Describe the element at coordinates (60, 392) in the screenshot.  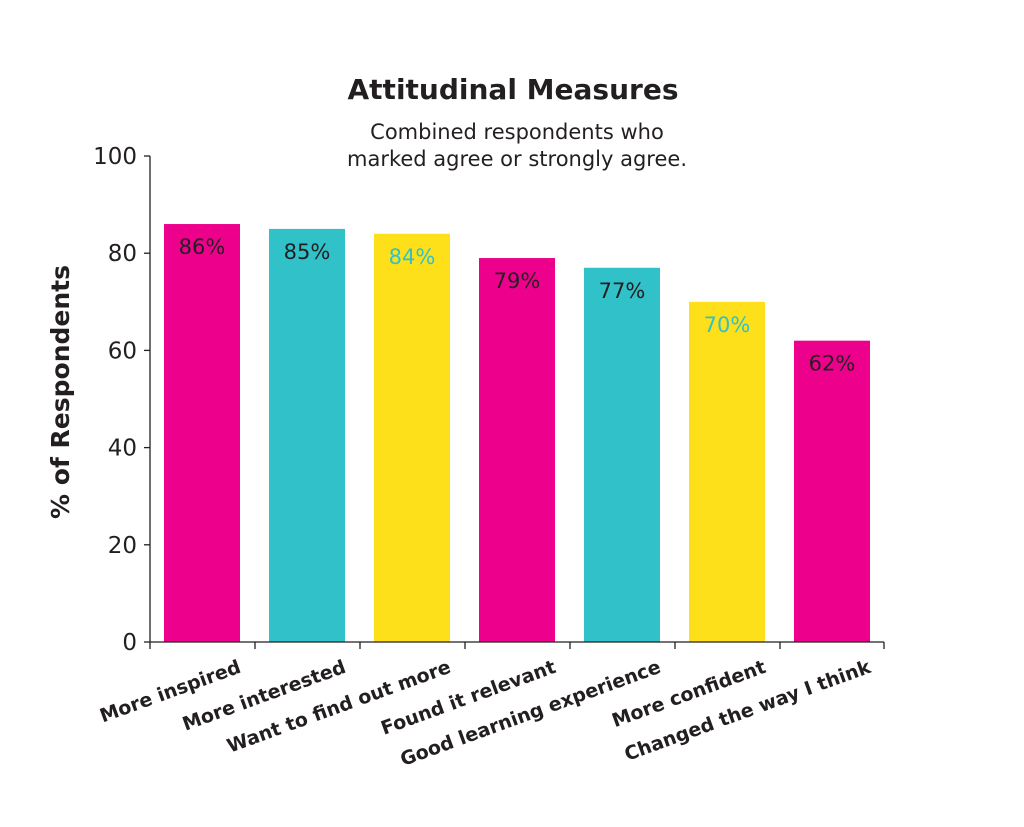
I see `y-axis-label: % of Respondents` at that location.